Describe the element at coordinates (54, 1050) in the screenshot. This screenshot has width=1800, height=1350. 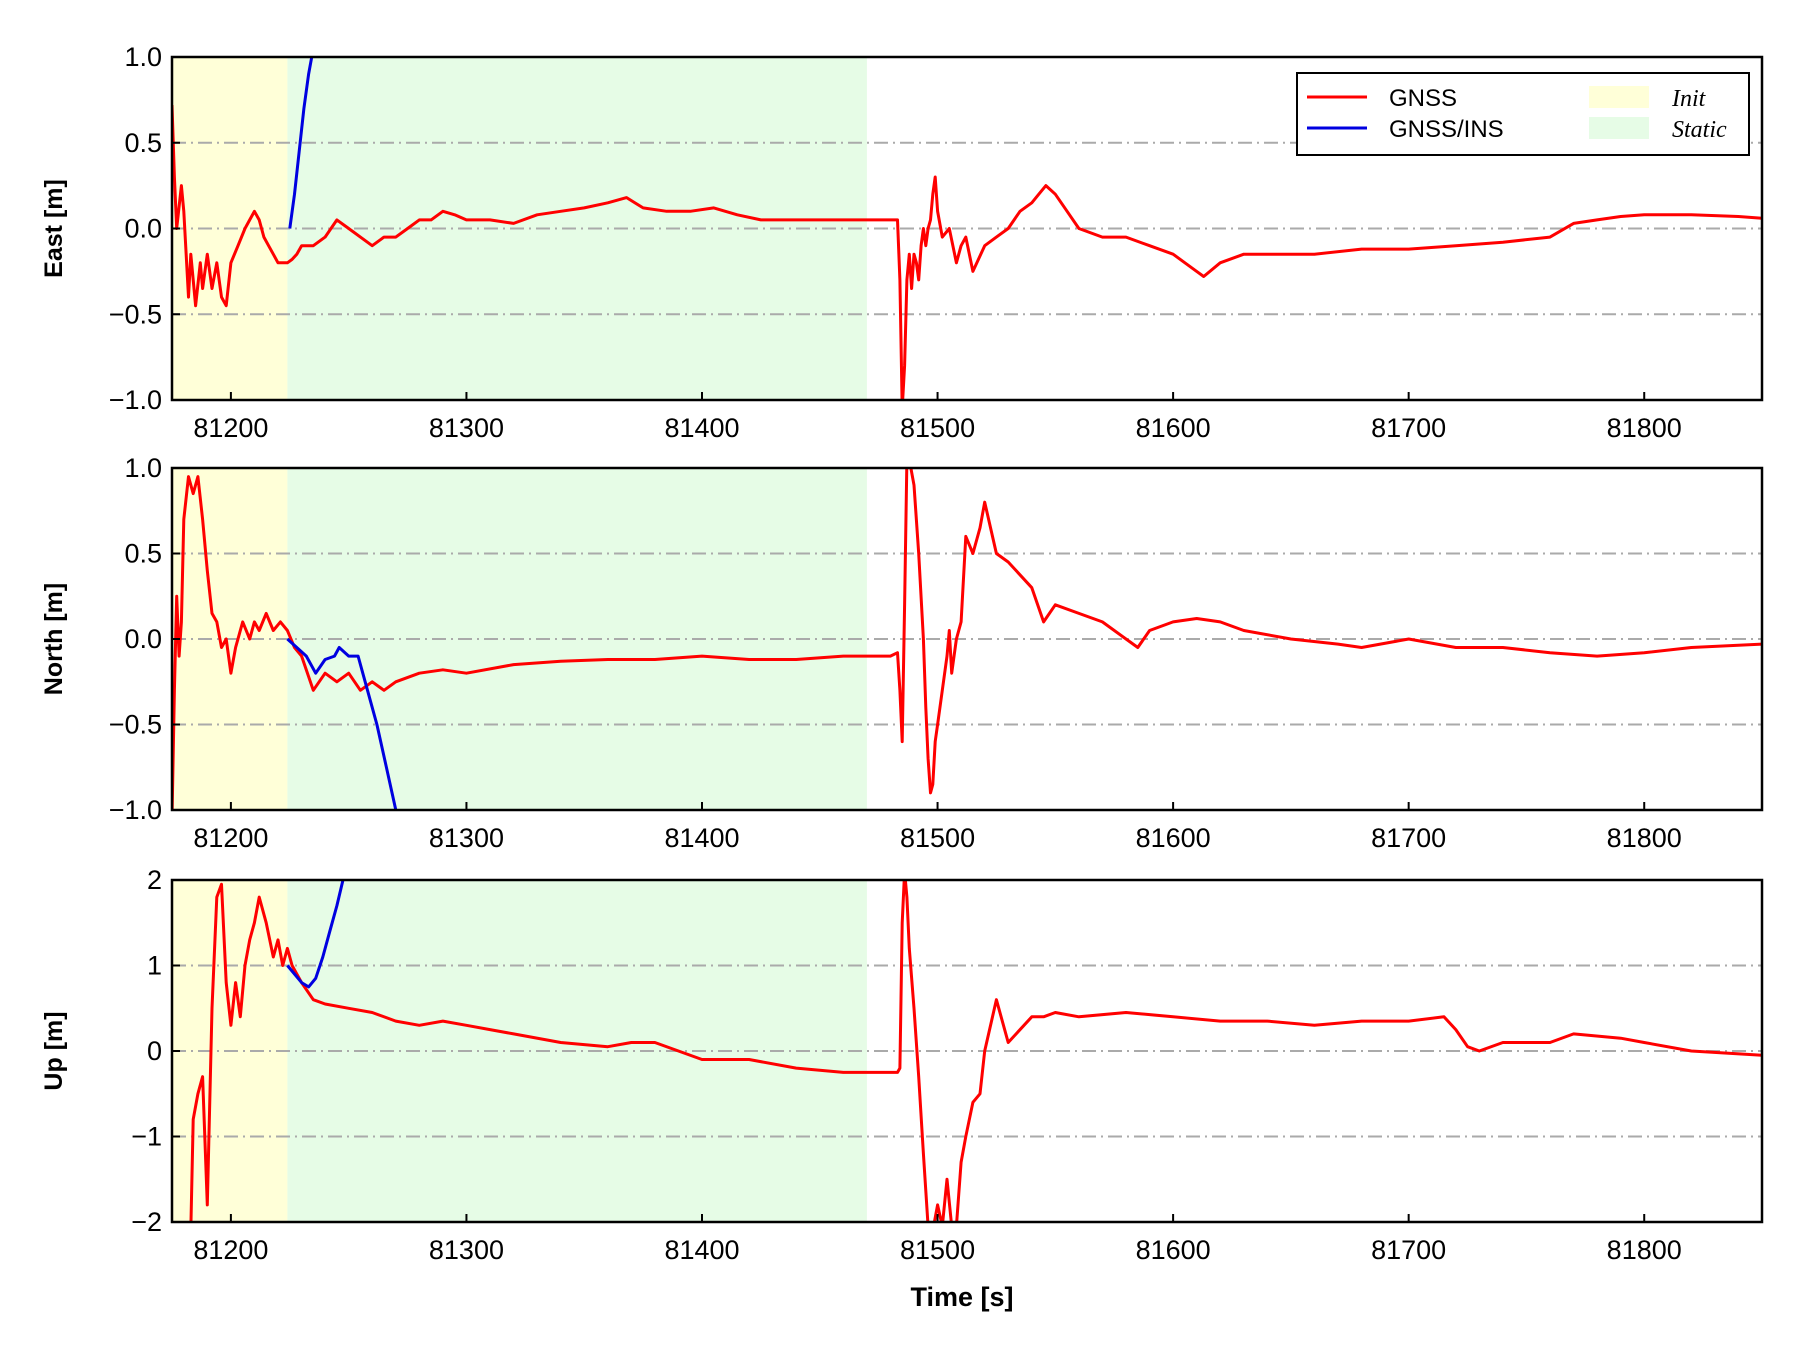
I see `y-axis-label: Up [m]` at that location.